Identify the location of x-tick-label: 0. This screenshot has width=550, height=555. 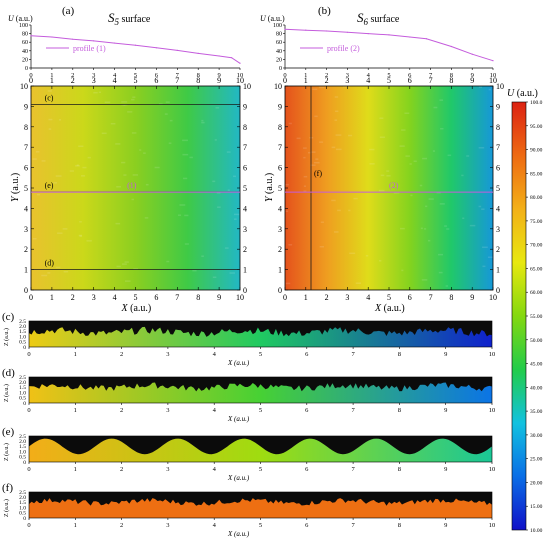
(31, 297).